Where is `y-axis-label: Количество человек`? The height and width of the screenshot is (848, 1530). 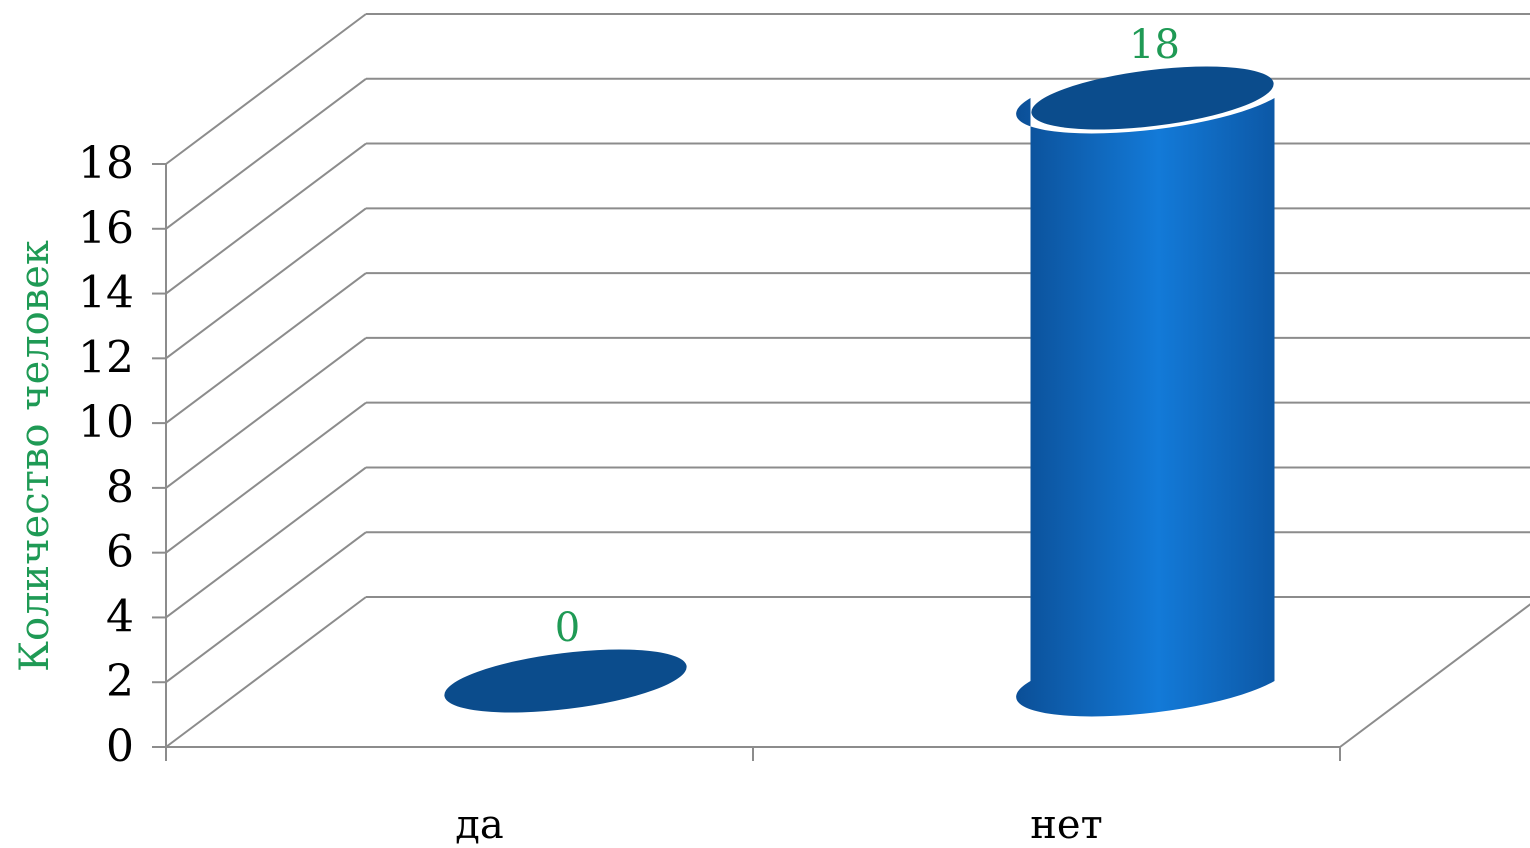 y-axis-label: Количество человек is located at coordinates (35, 456).